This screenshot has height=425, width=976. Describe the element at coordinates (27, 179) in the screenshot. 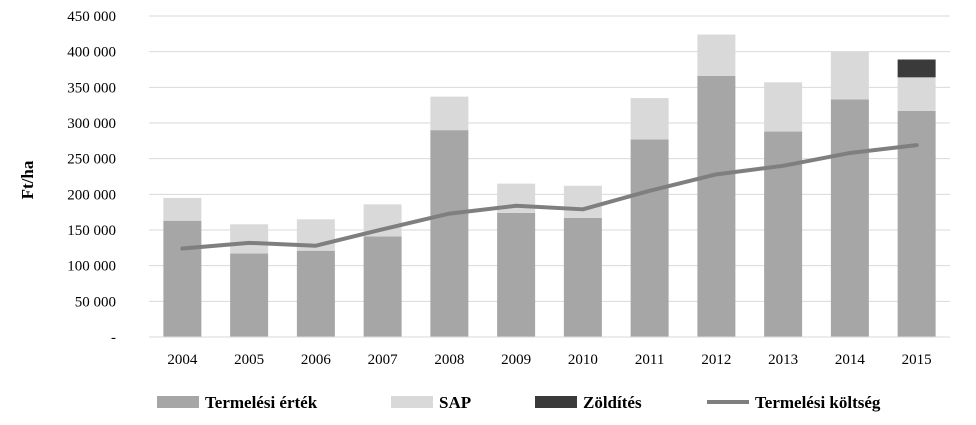

I see `y-axis-title: Ft/ha` at that location.